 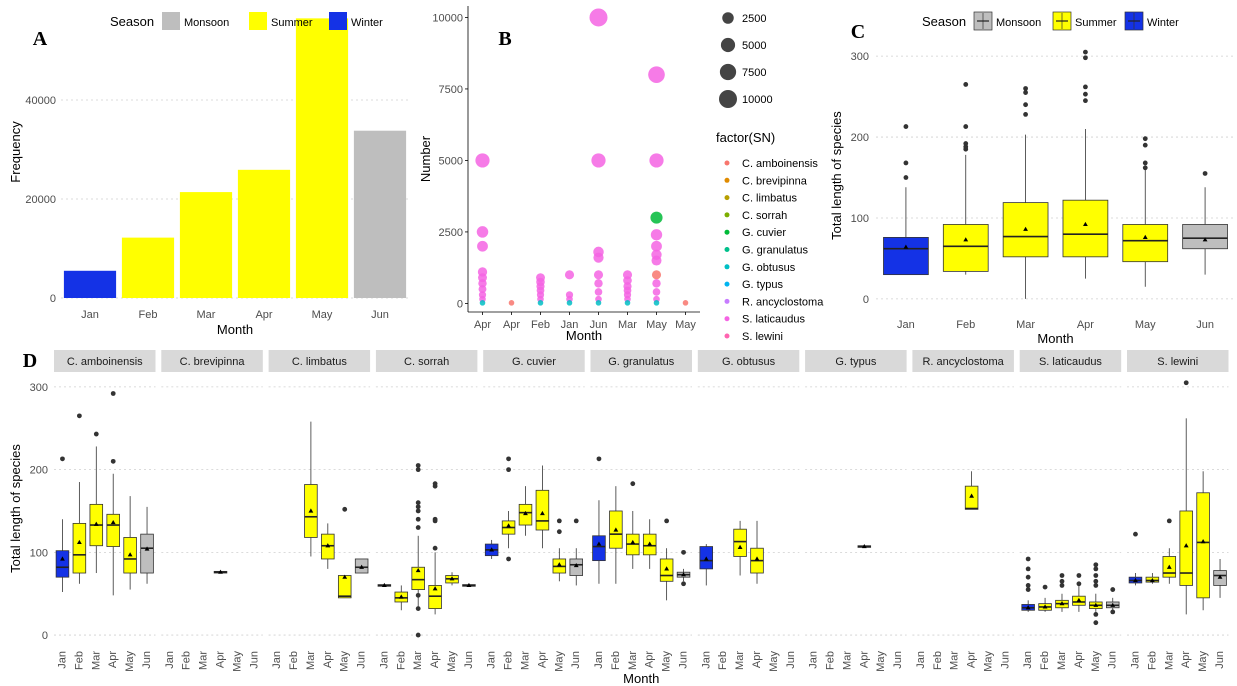 What do you see at coordinates (39, 471) in the screenshot?
I see `panel-d-ytick-label: 200` at bounding box center [39, 471].